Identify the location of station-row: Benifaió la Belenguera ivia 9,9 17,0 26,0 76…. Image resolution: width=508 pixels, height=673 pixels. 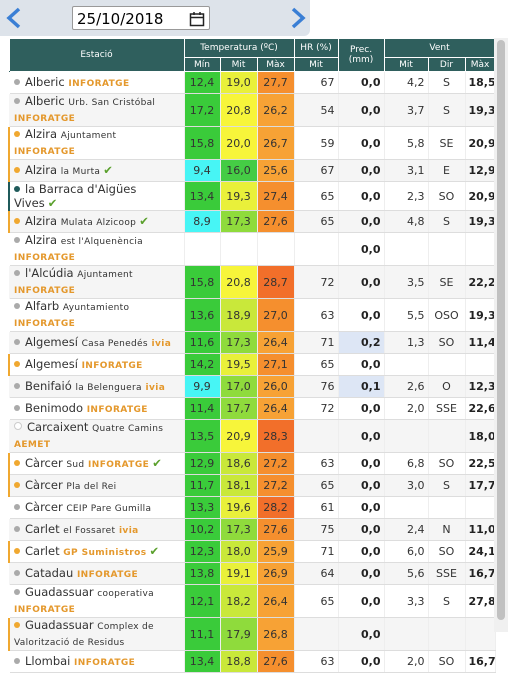
(252, 386).